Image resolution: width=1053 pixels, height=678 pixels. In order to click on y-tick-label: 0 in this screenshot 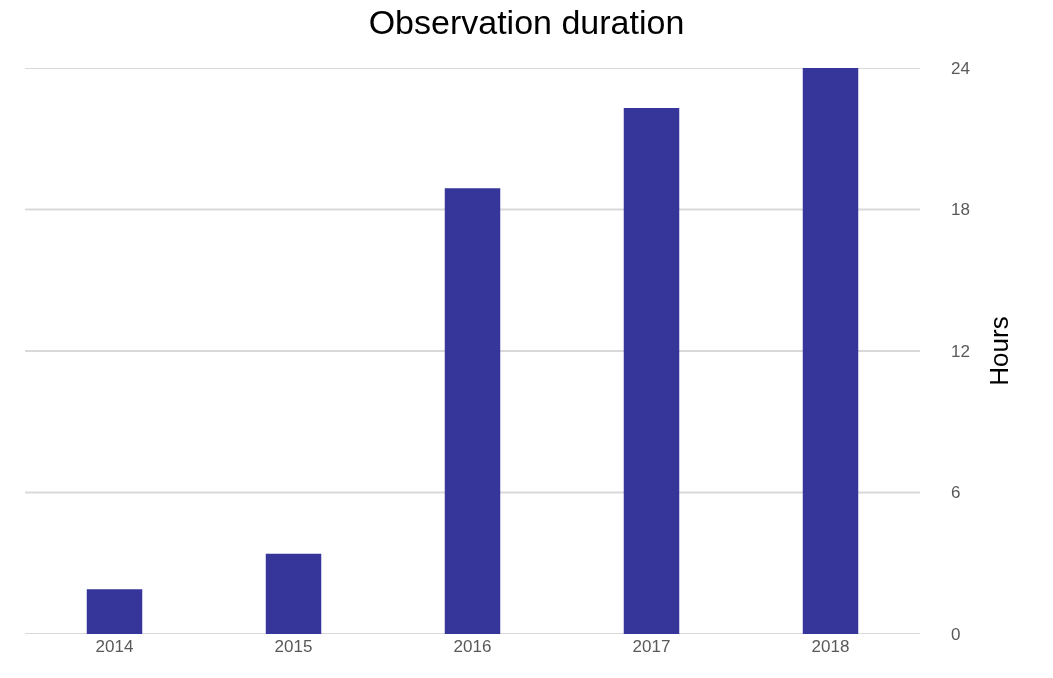, I will do `click(956, 634)`.